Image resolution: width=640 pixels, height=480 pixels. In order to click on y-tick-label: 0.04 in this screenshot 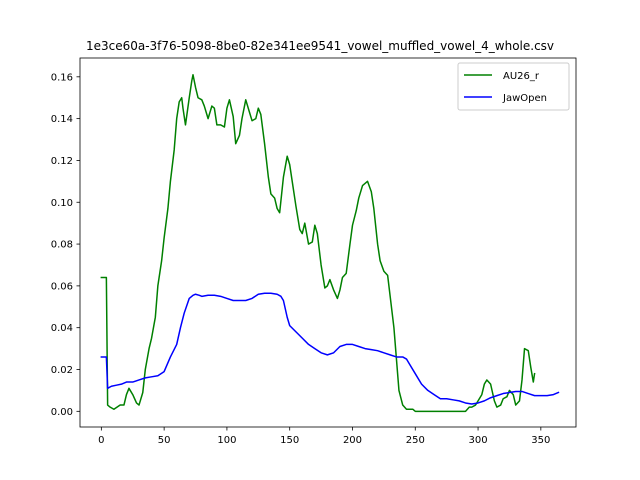, I will do `click(62, 328)`.